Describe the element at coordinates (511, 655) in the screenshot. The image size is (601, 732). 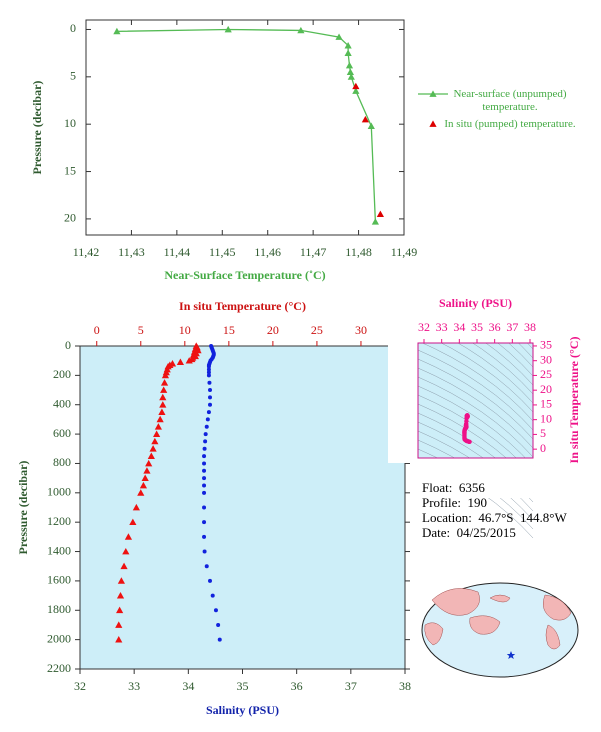
I see `float-location` at that location.